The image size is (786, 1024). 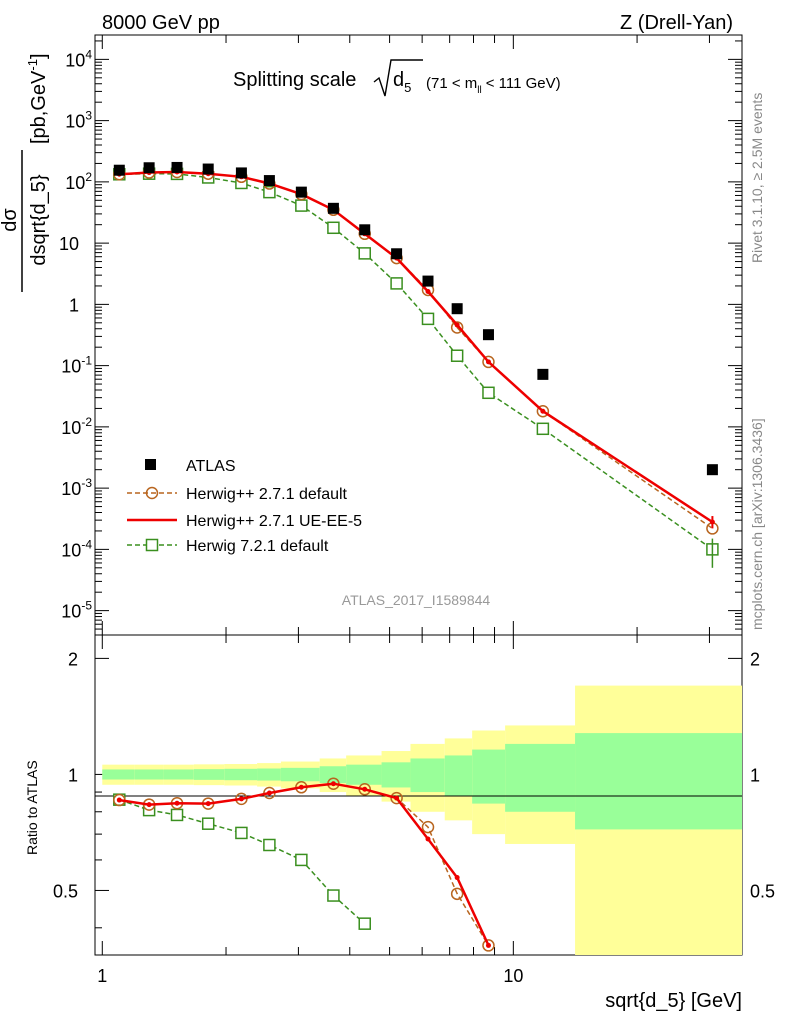 What do you see at coordinates (102, 976) in the screenshot?
I see `x-tick-label: 1` at bounding box center [102, 976].